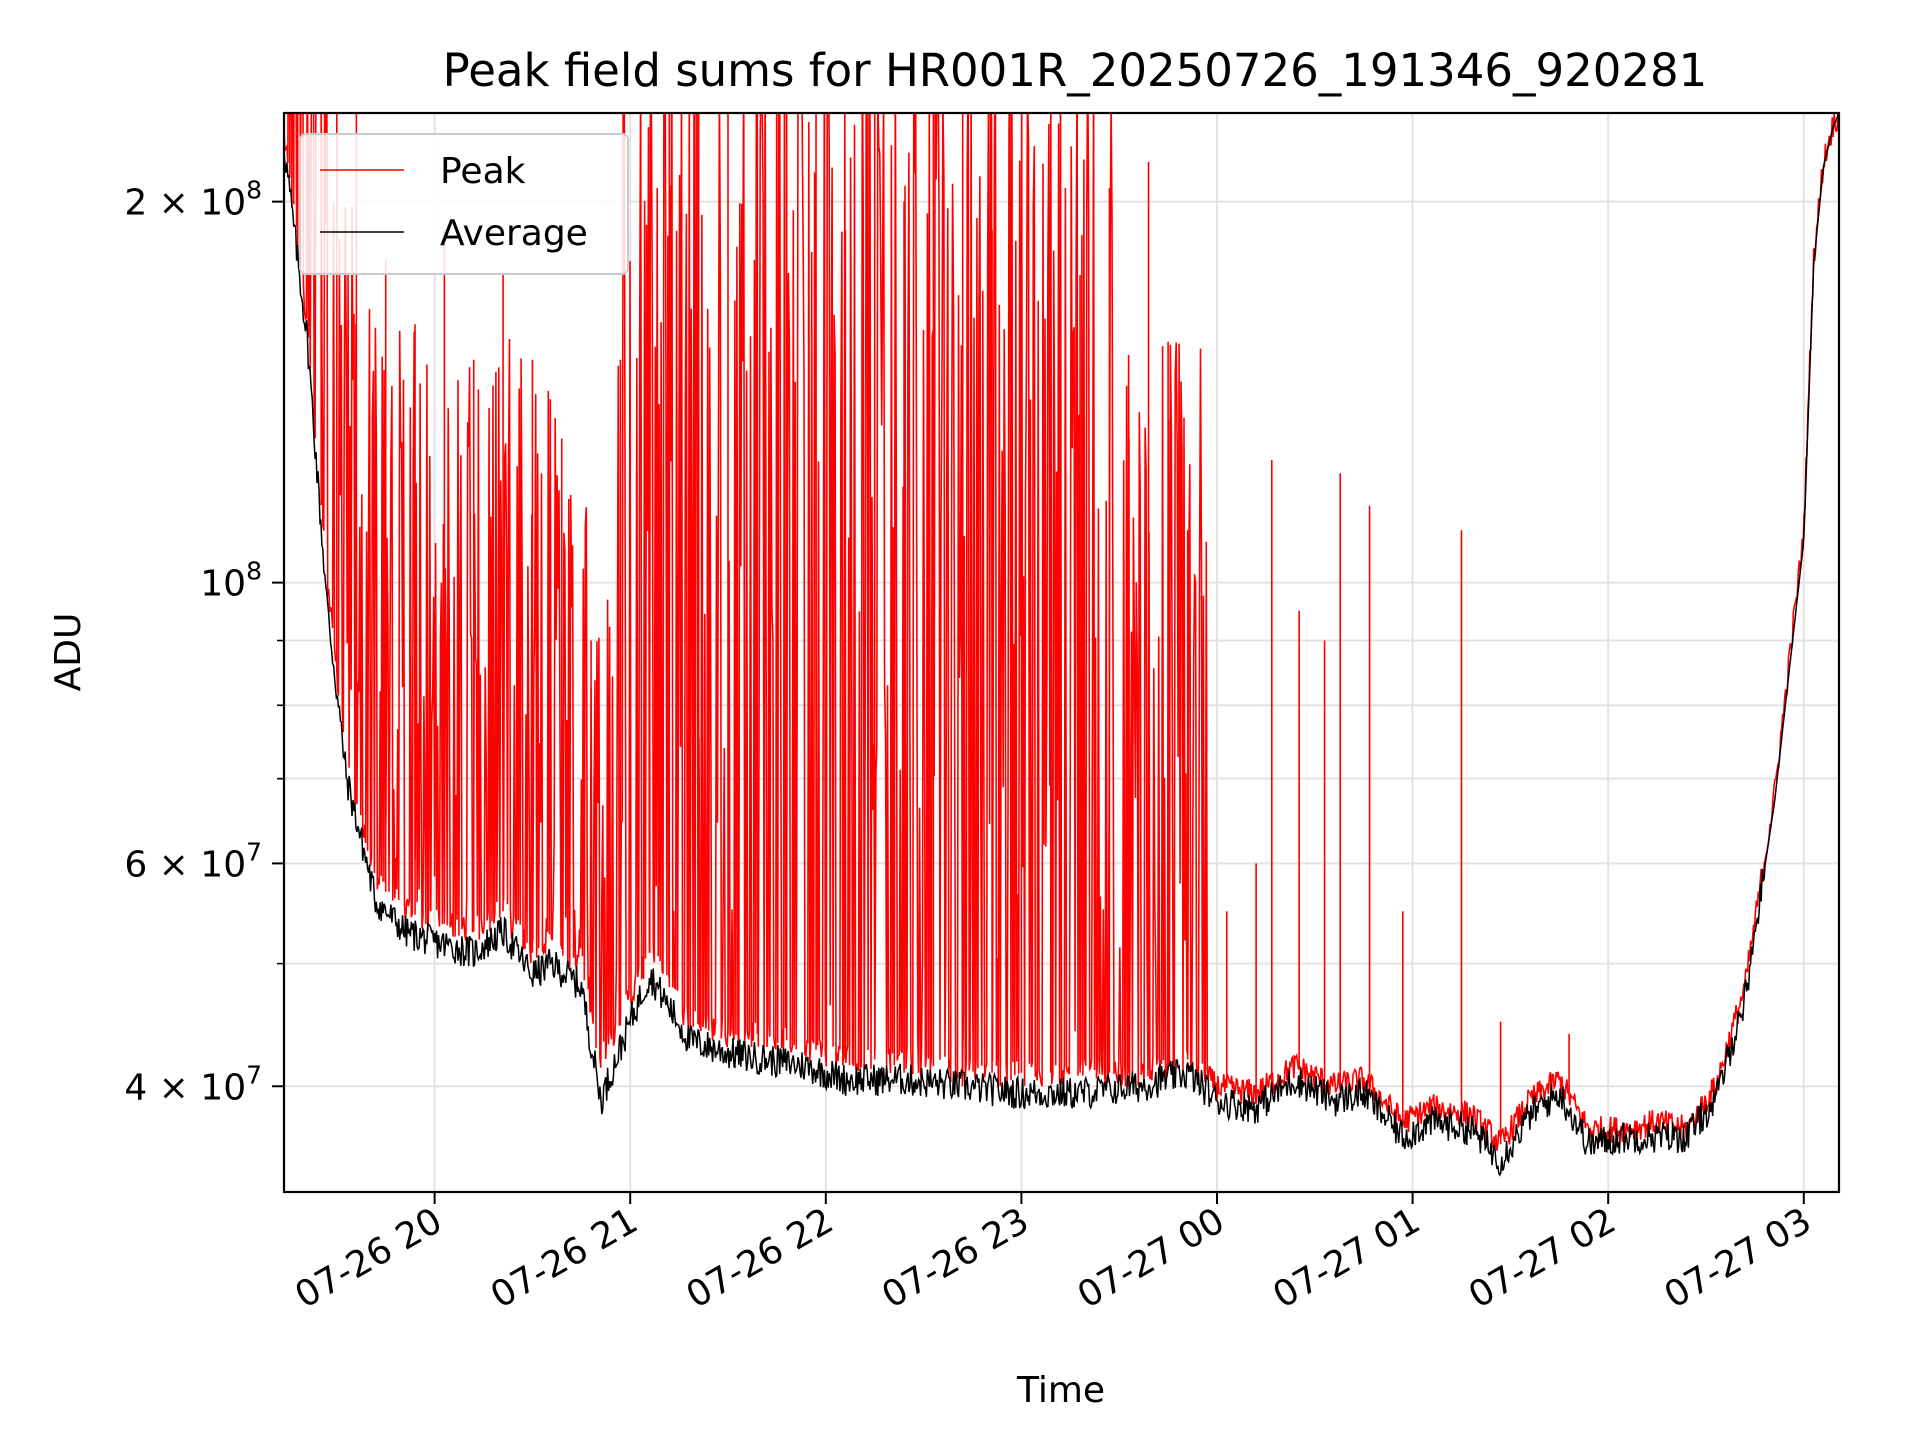 The image size is (1920, 1440). What do you see at coordinates (193, 861) in the screenshot?
I see `y-tick-label: 6 × 107` at bounding box center [193, 861].